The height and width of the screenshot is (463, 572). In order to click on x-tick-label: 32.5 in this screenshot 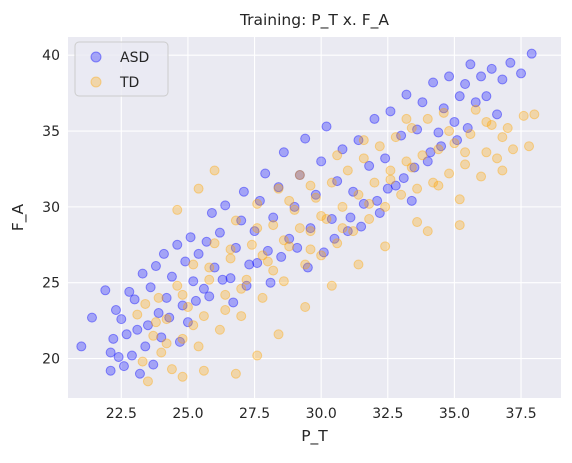, I will do `click(387, 414)`.